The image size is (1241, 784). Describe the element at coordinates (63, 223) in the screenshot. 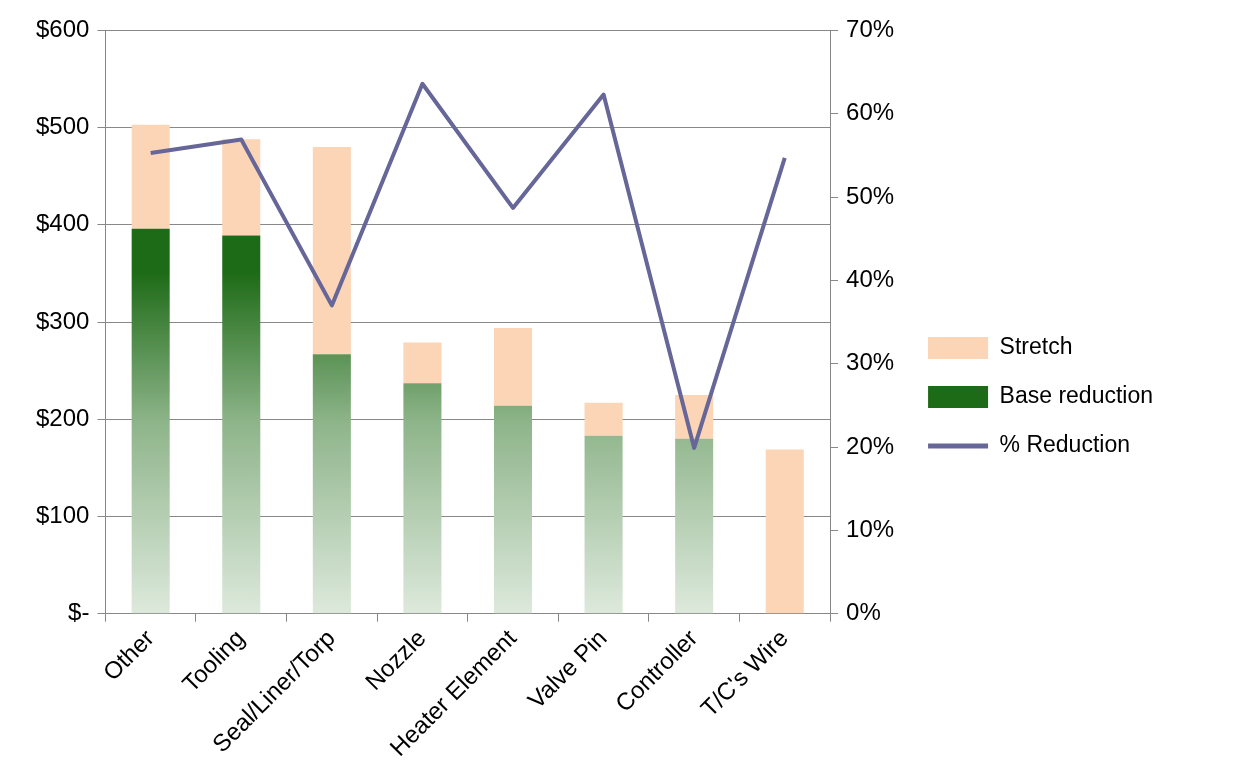

I see `y-tick-label: $400` at that location.